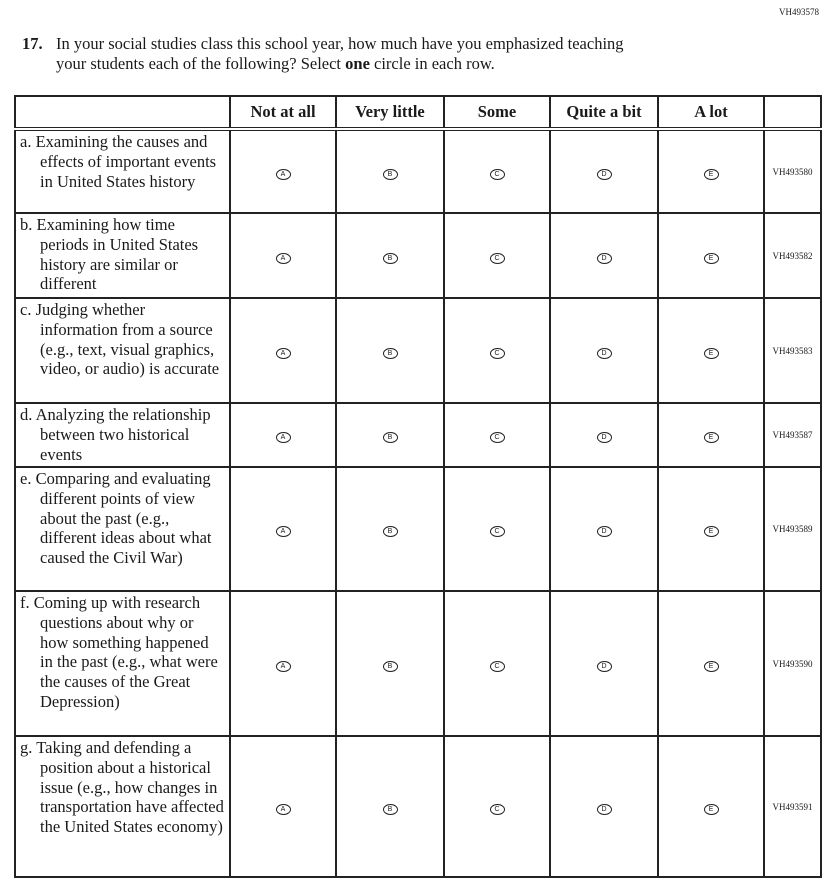 The width and height of the screenshot is (831, 889). Describe the element at coordinates (792, 171) in the screenshot. I see `item-code: VH493580` at that location.